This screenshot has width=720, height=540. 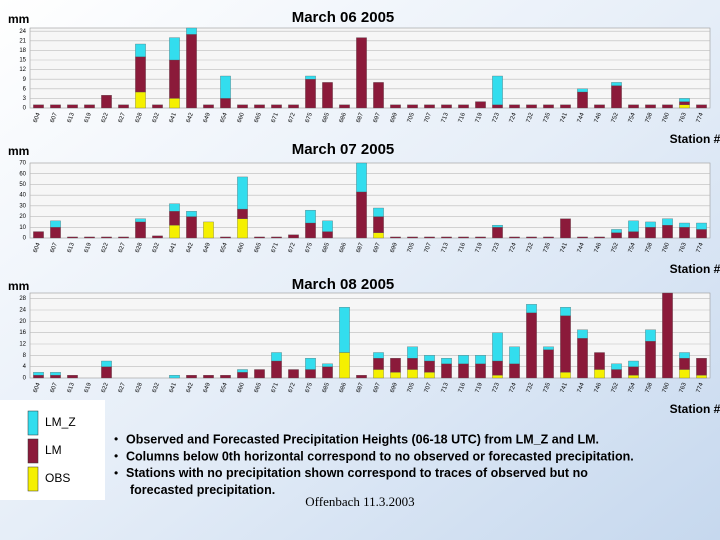 What do you see at coordinates (173, 118) in the screenshot?
I see `x-tick-label: 641` at bounding box center [173, 118].